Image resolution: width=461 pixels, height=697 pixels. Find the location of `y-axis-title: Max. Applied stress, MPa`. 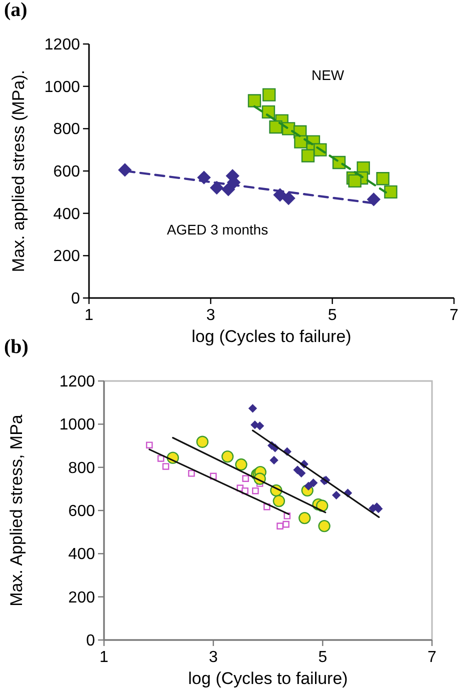

y-axis-title: Max. Applied stress, MPa is located at coordinates (16, 510).